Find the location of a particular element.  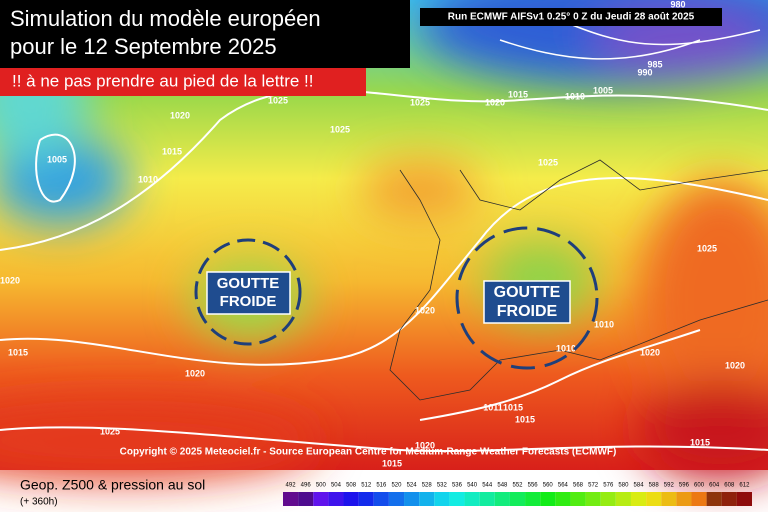

colorbar-label: 548 is located at coordinates (502, 486).